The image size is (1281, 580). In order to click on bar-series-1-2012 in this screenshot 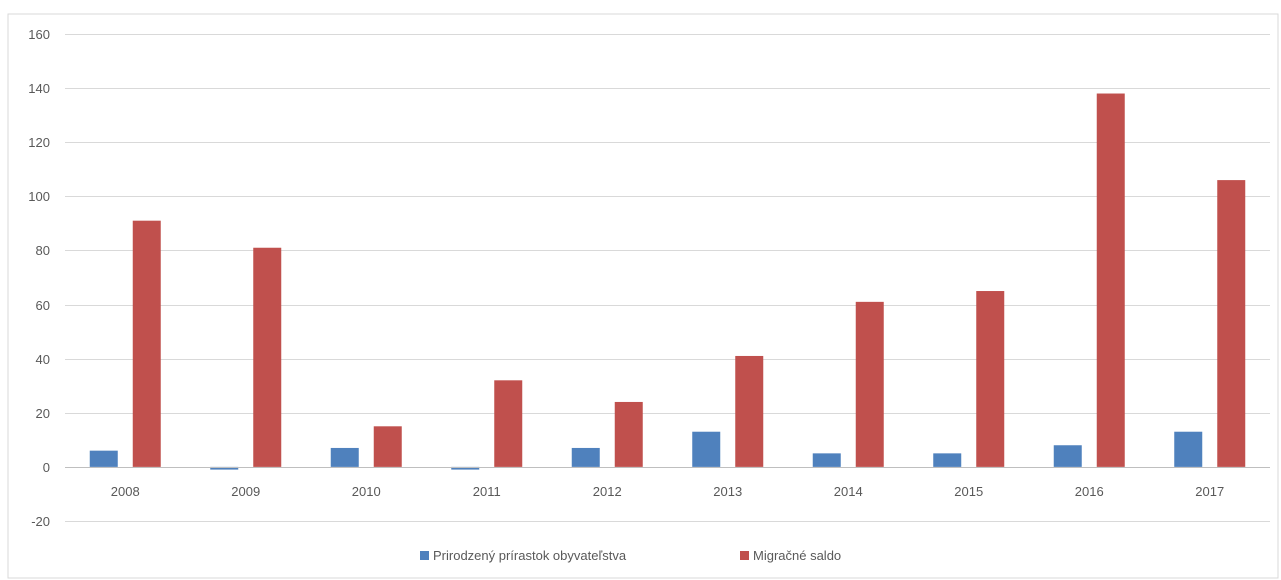, I will do `click(585, 457)`.